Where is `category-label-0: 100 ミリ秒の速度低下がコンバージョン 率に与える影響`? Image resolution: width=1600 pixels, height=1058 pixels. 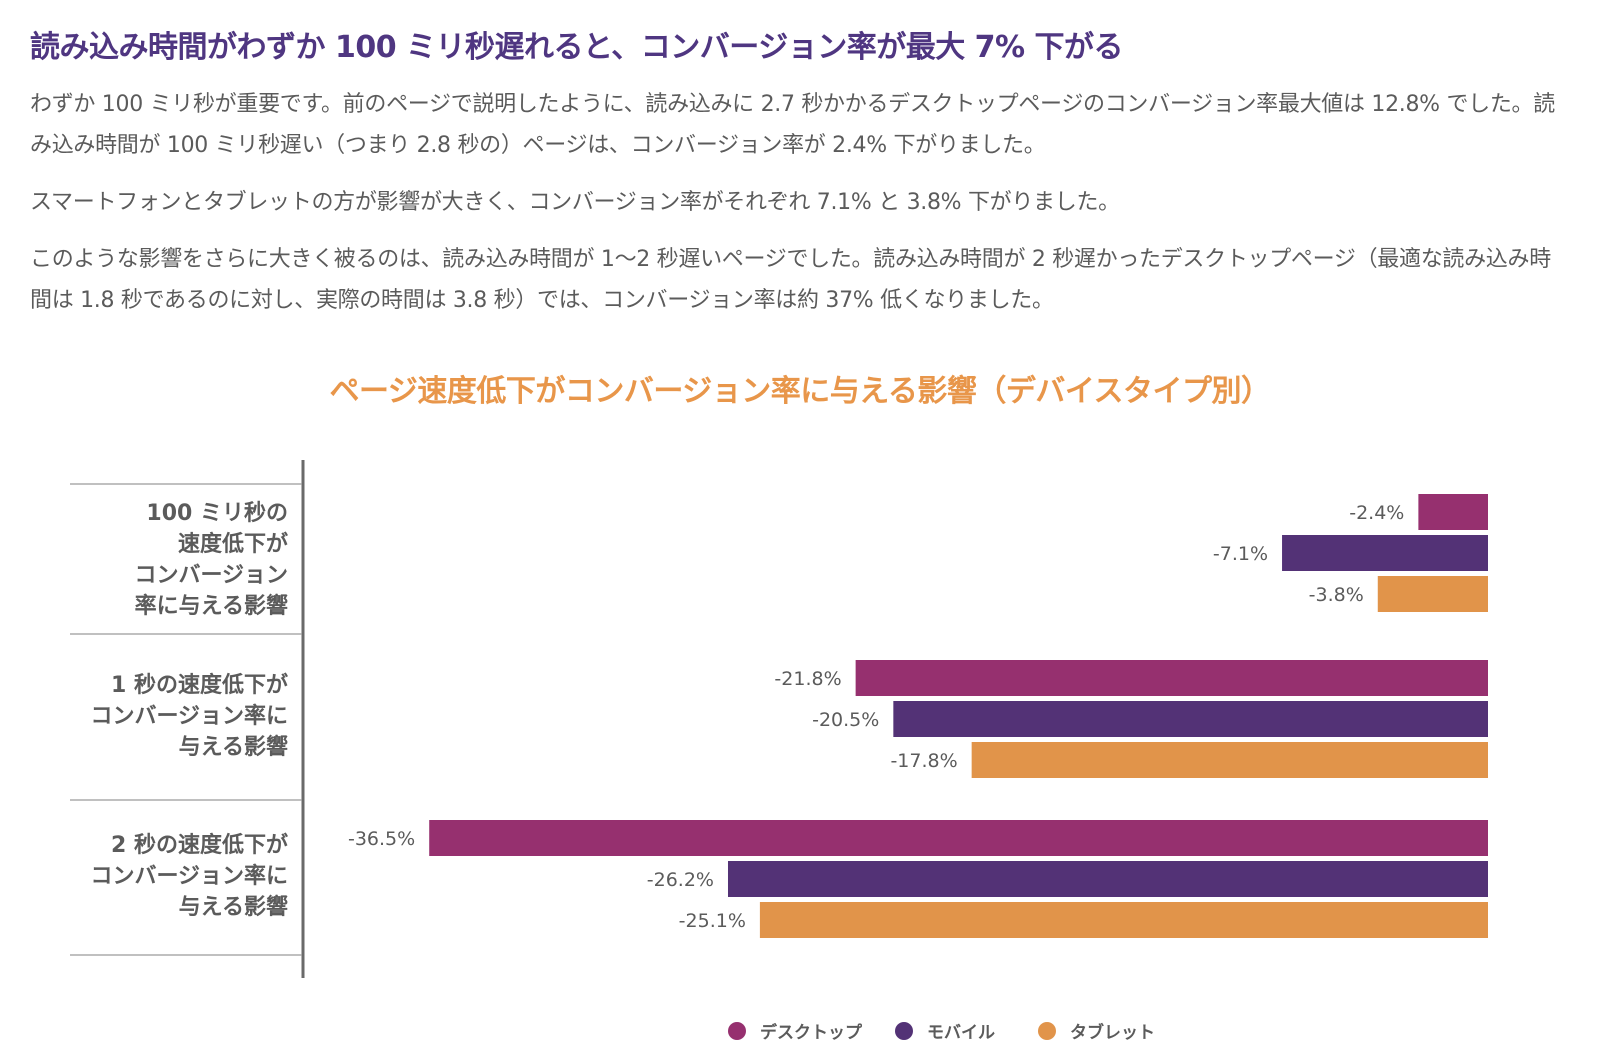 category-label-0: 100 ミリ秒の速度低下がコンバージョン 率に与える影響 is located at coordinates (164, 560).